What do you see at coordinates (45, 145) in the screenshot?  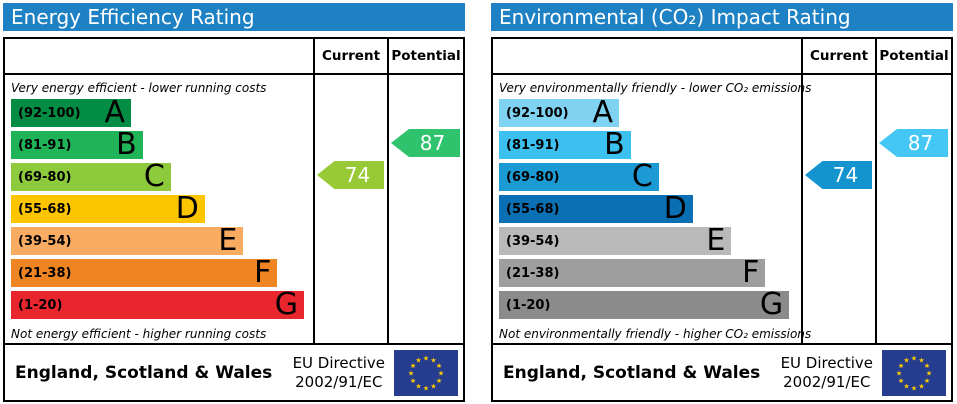 I see `band-range: (81-91)` at bounding box center [45, 145].